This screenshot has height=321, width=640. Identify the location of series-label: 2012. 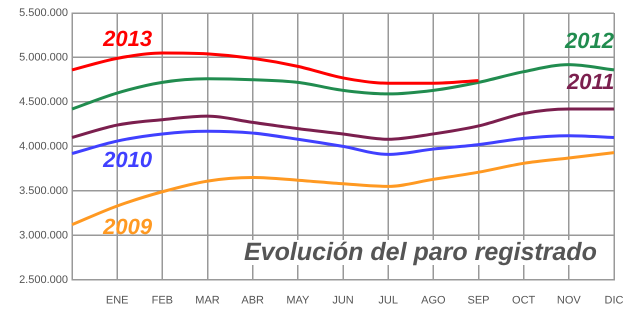
(589, 40).